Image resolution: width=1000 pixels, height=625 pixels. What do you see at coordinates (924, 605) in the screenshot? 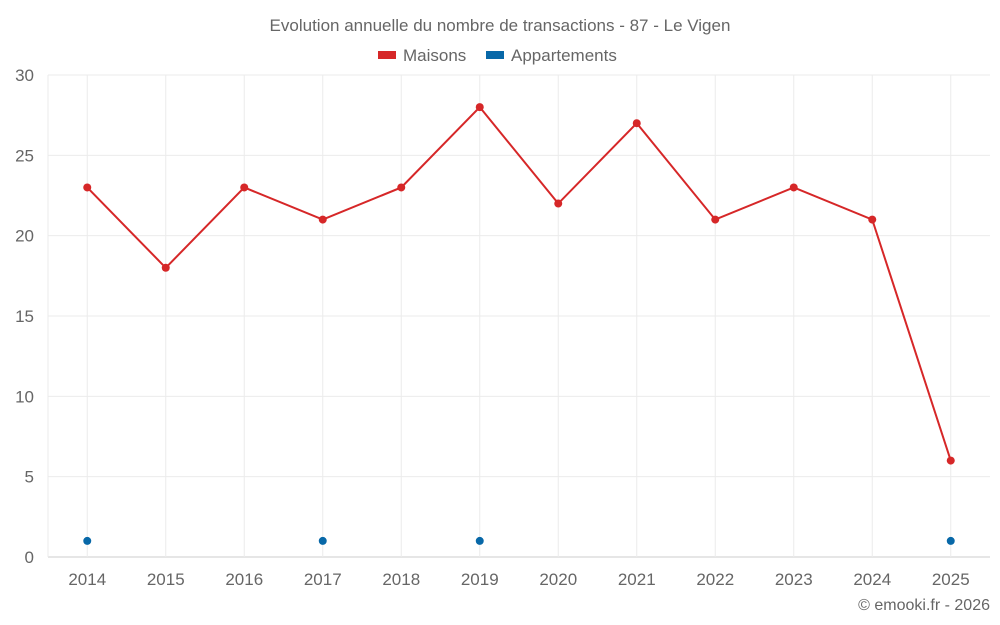
I see `credit: © emooki.fr - 2026` at bounding box center [924, 605].